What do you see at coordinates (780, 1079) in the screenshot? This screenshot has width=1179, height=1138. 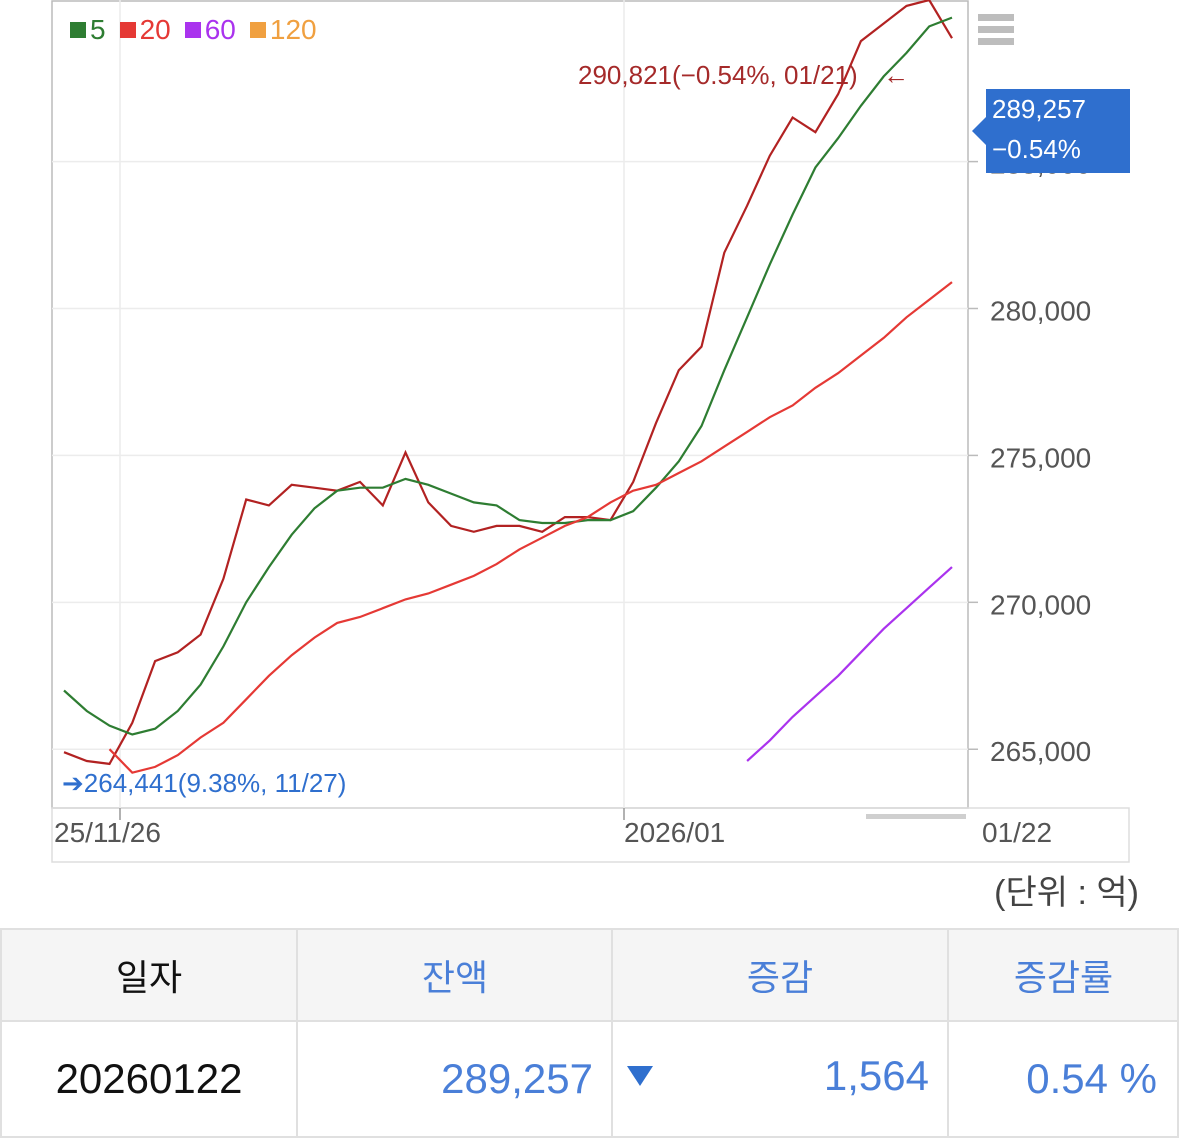 I see `cell-change: 1,564` at bounding box center [780, 1079].